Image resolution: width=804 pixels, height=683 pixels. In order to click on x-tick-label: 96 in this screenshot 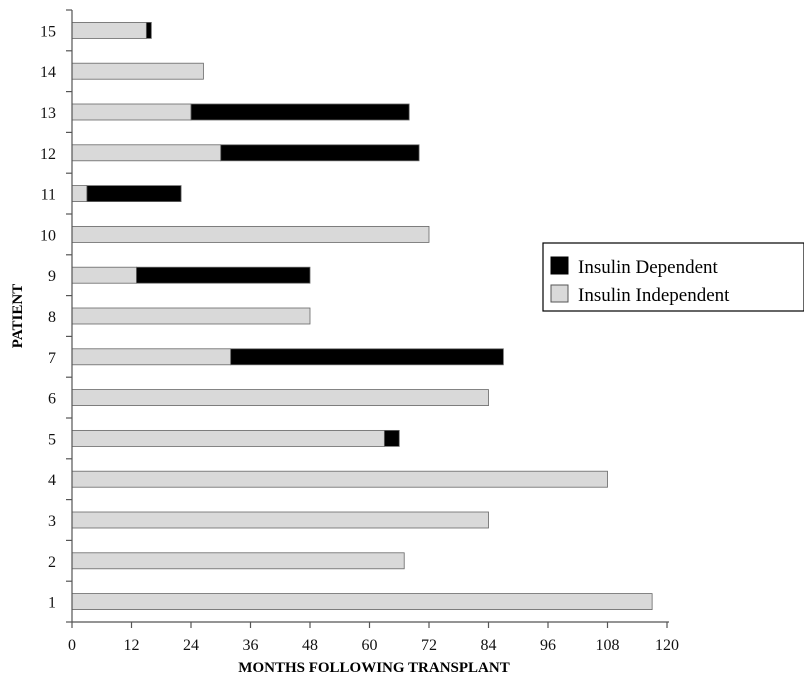, I will do `click(548, 645)`.